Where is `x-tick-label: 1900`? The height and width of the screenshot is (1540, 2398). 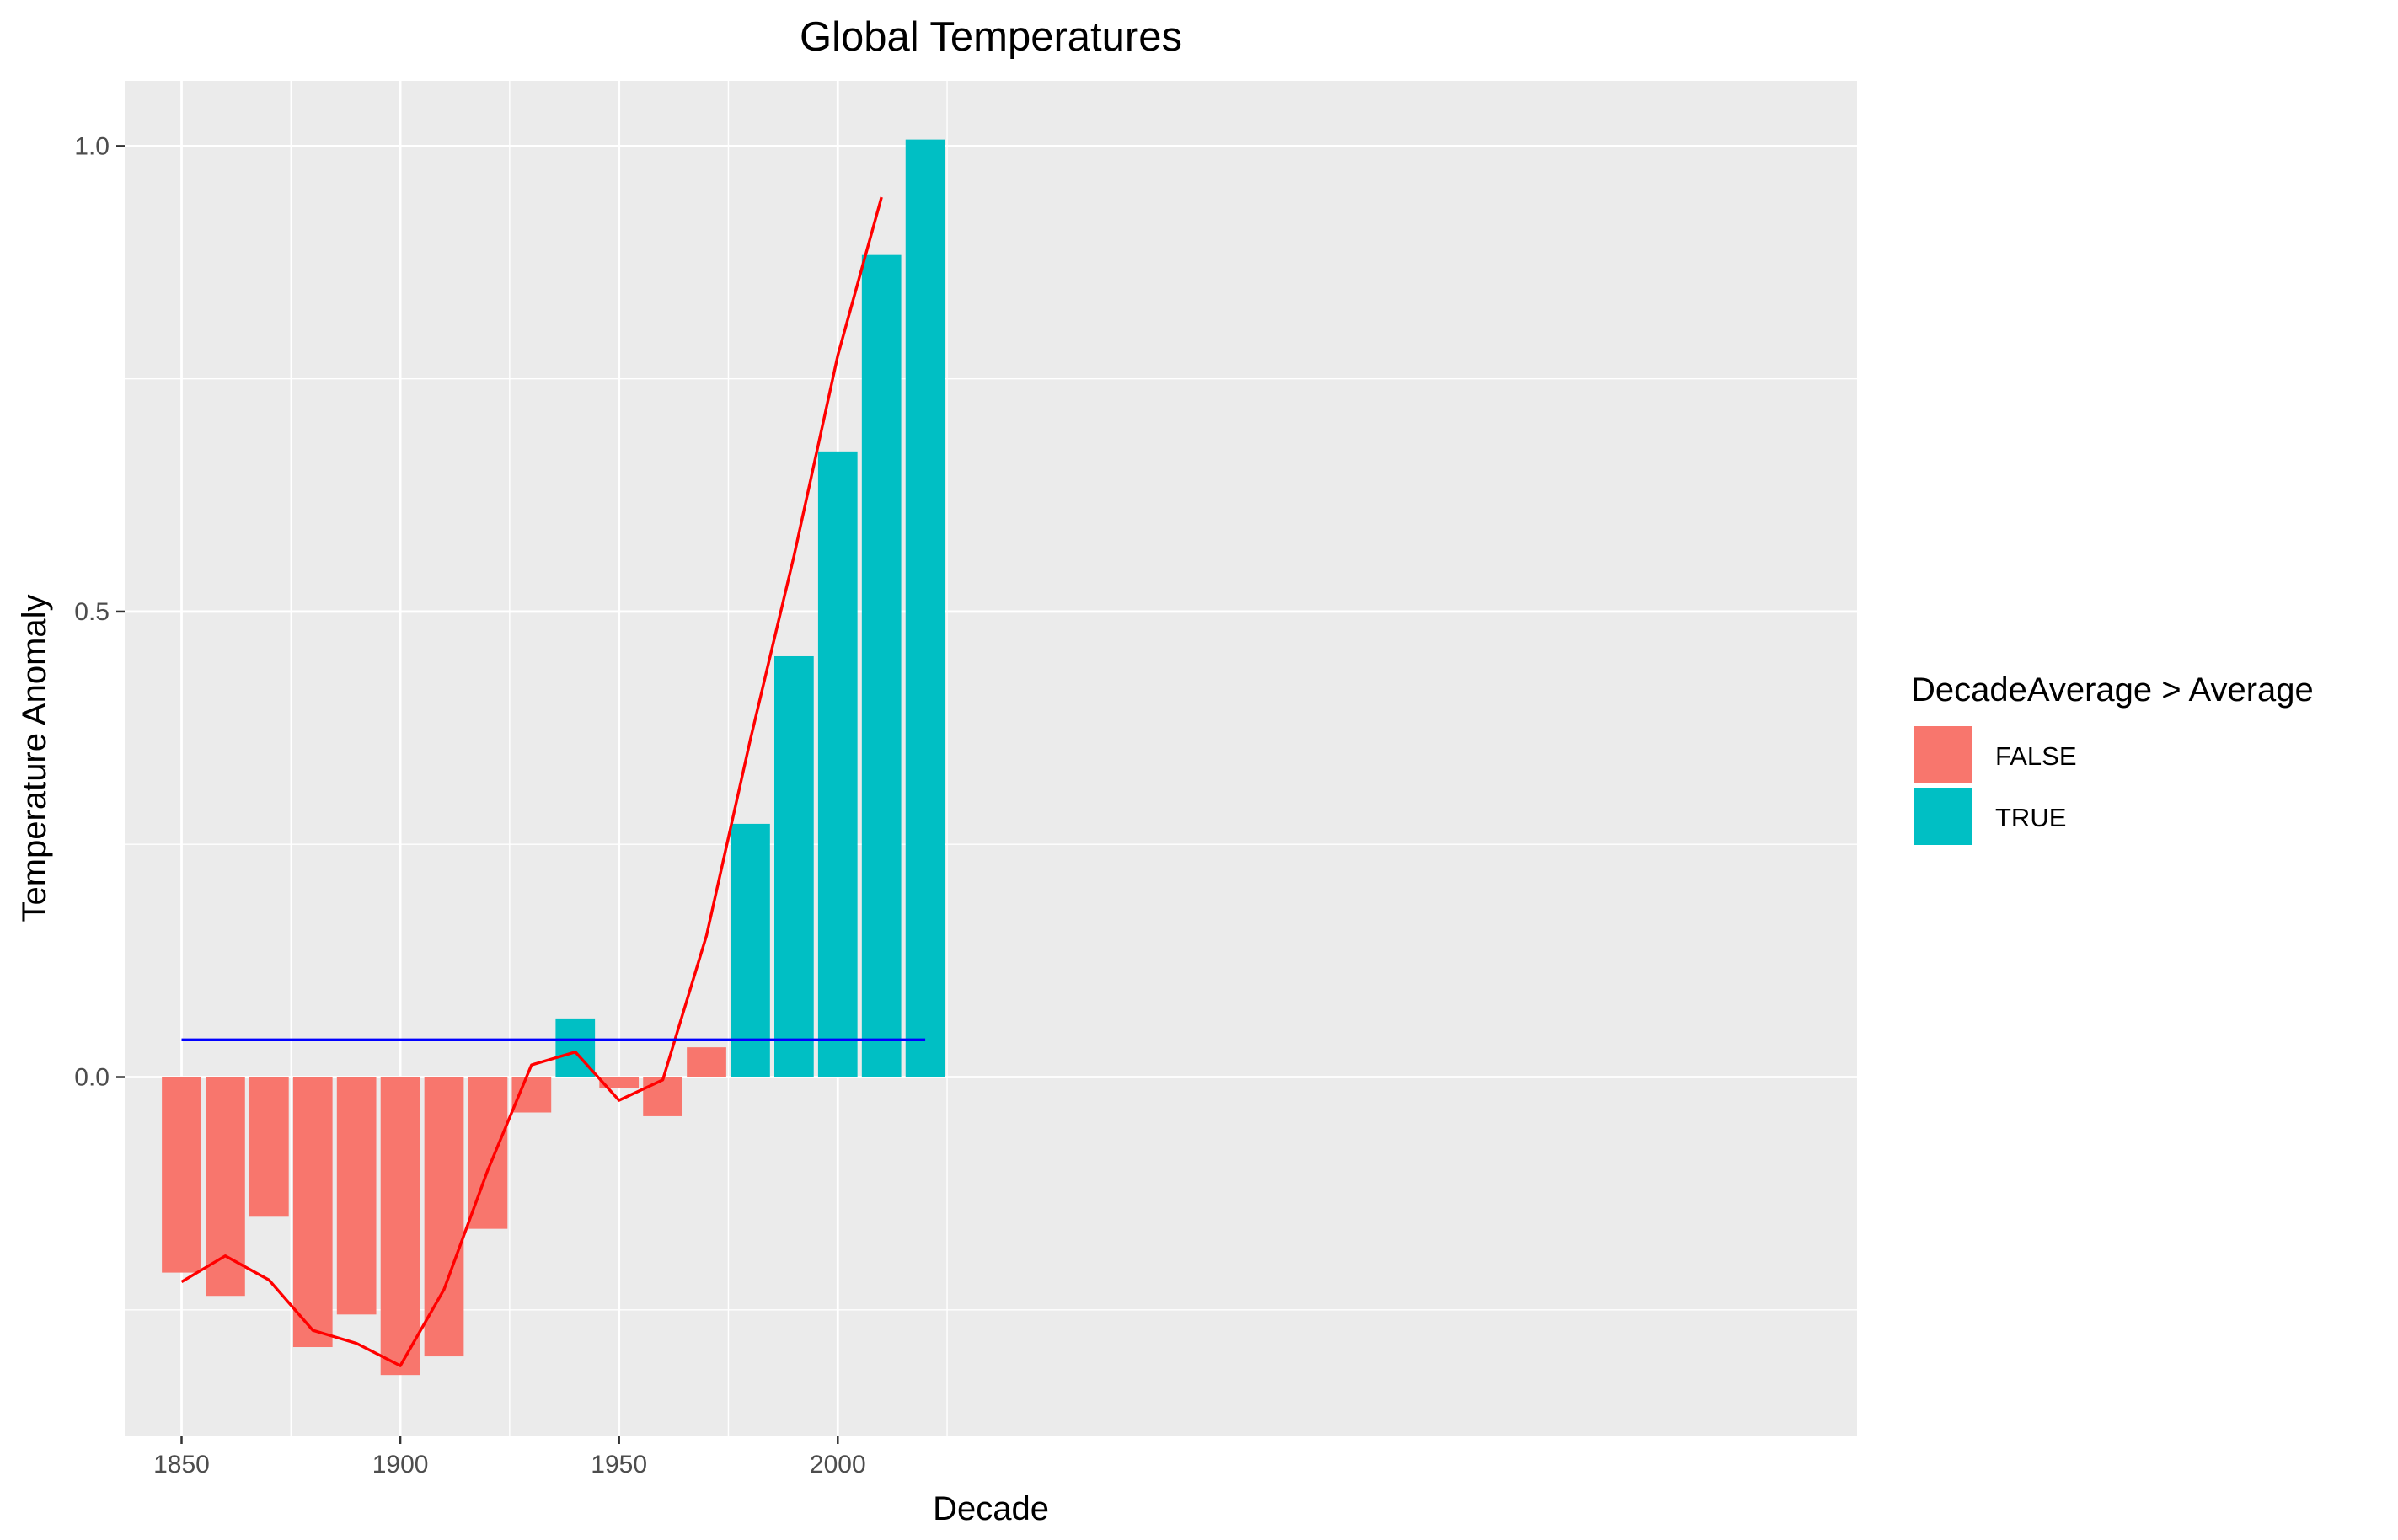
x-tick-label: 1900 is located at coordinates (400, 1465).